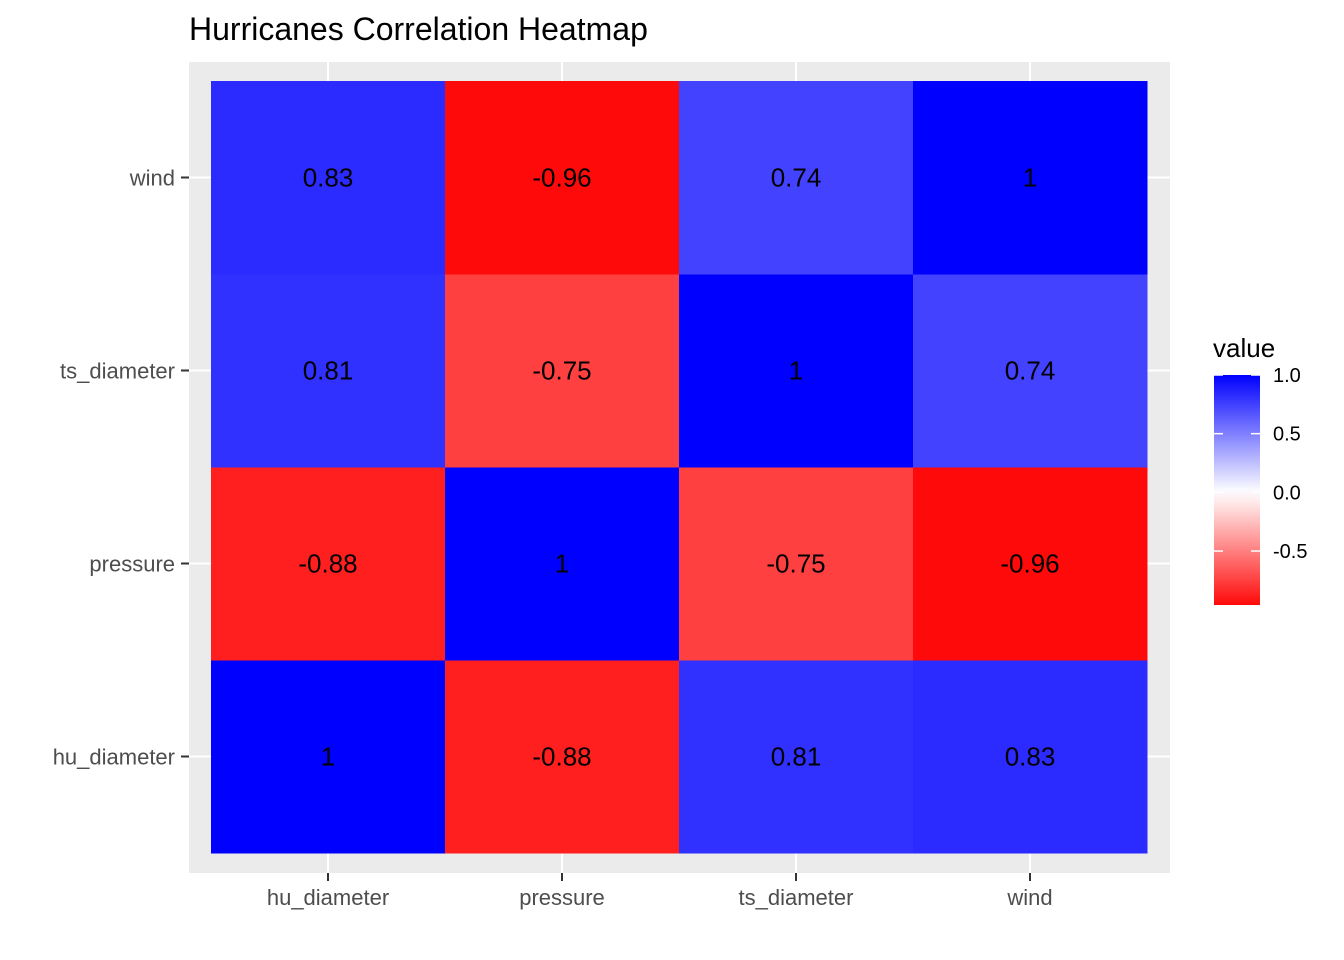 This screenshot has height=960, width=1344. I want to click on heatmap-cell-pressure-wind, so click(1030, 564).